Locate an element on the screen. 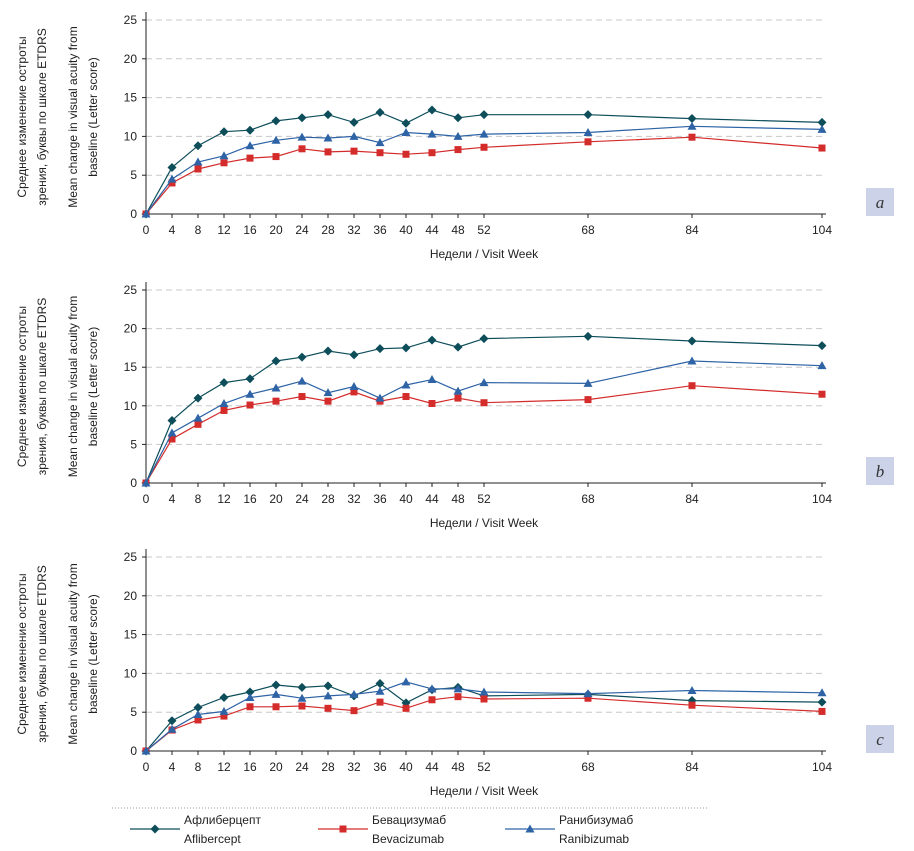 The height and width of the screenshot is (851, 914). legend-label-en: Aflibercept is located at coordinates (212, 839).